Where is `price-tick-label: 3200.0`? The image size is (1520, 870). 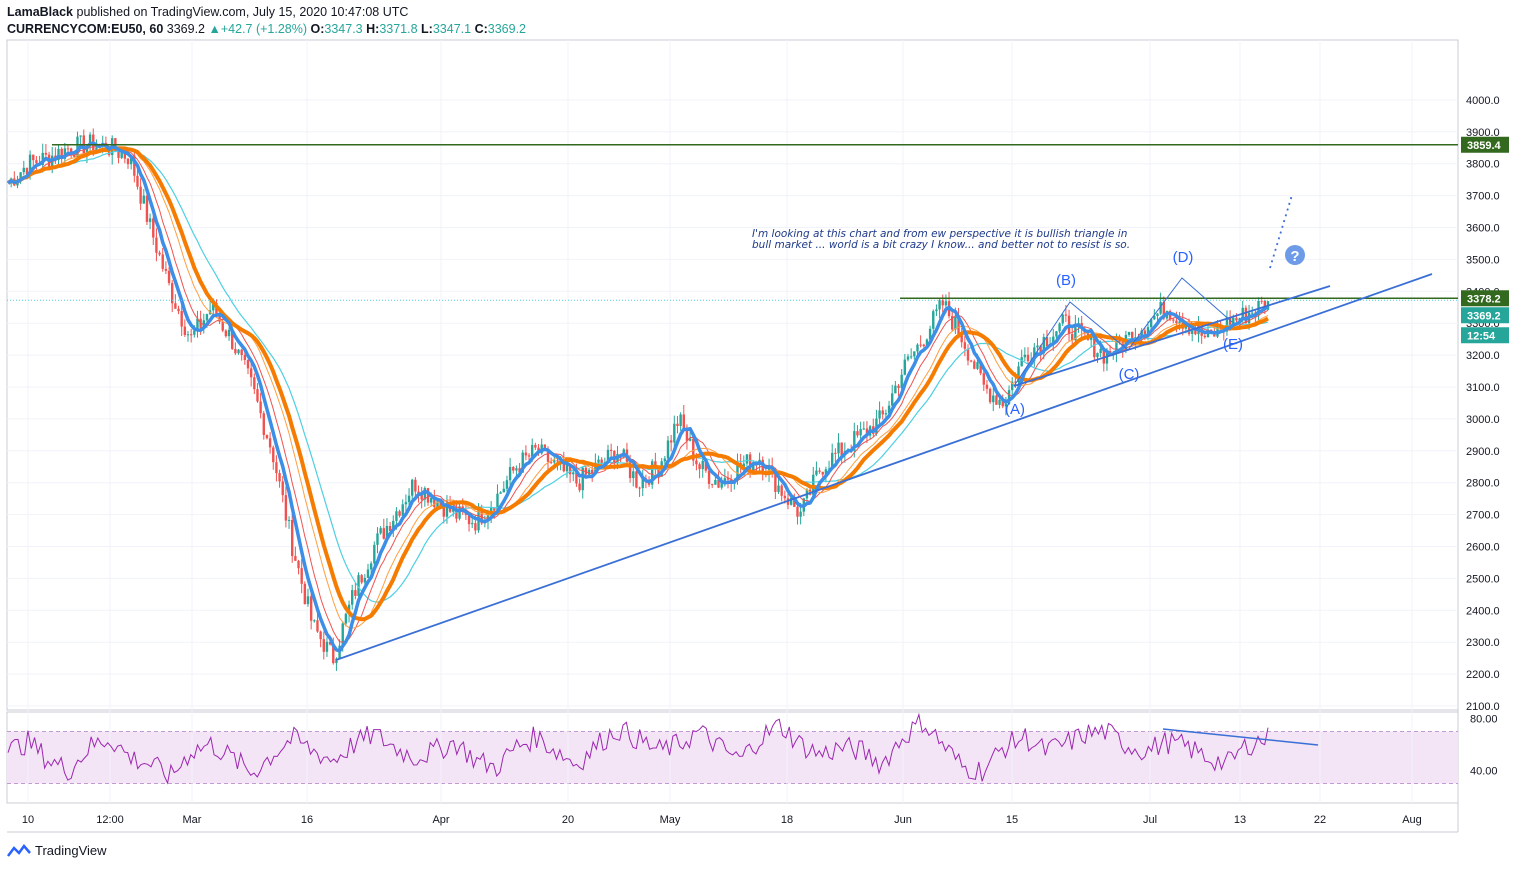
price-tick-label: 3200.0 is located at coordinates (1483, 356).